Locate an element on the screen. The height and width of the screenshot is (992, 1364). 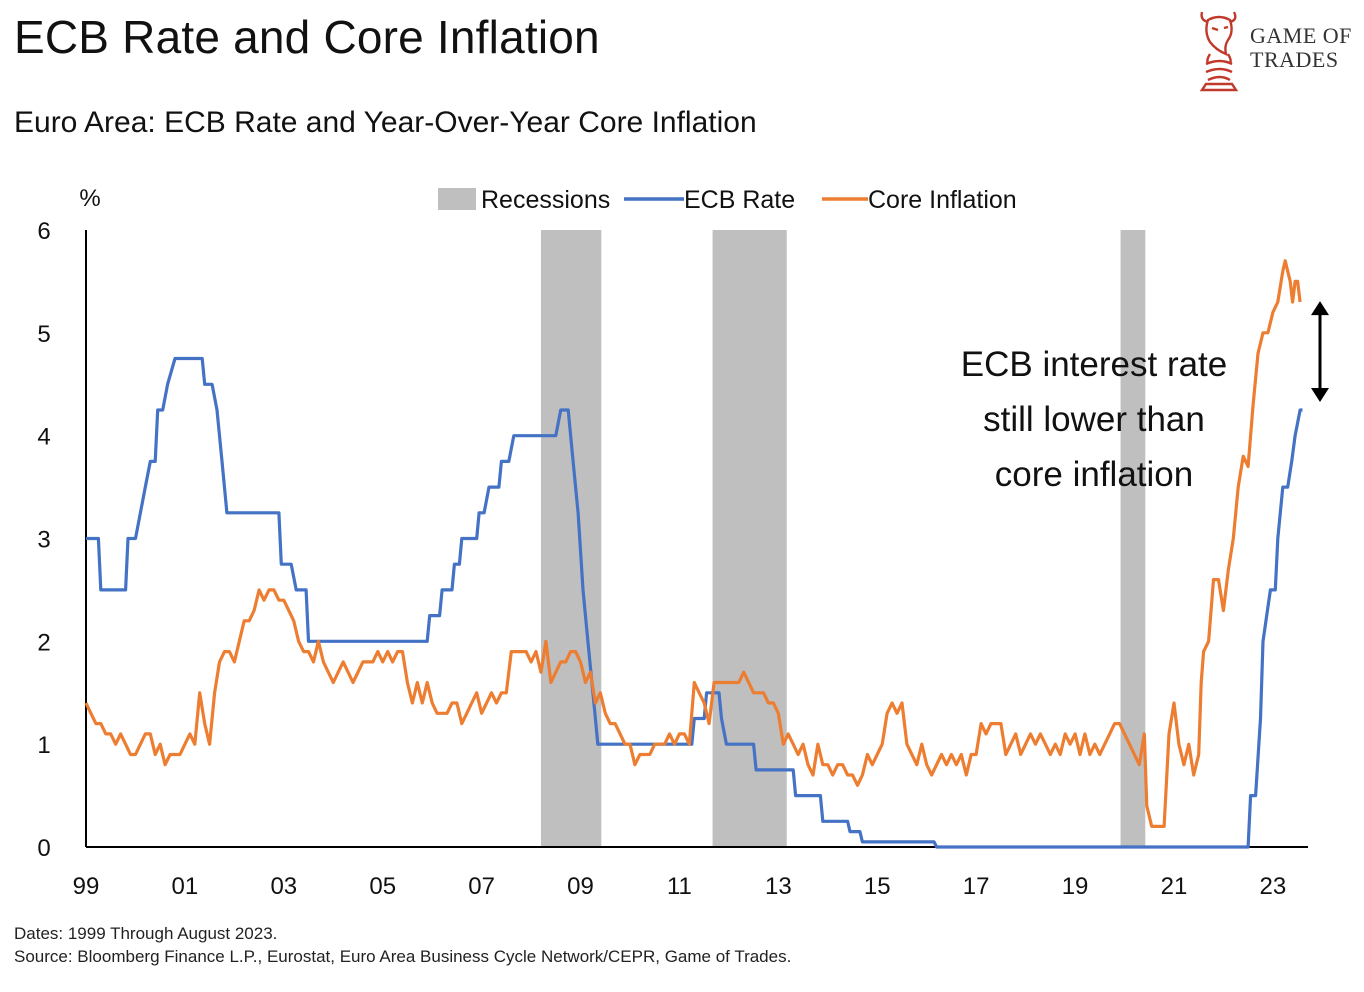
bull-knight-icon is located at coordinates (1219, 51).